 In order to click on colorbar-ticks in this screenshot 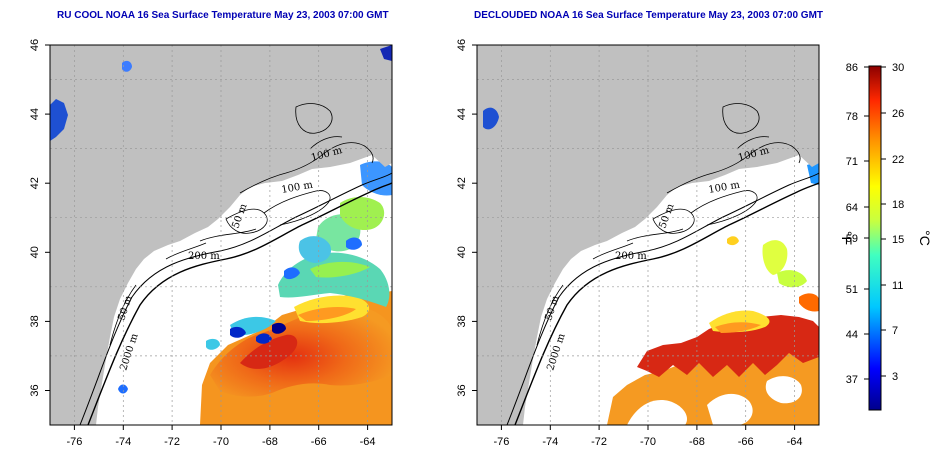, I will do `click(875, 223)`.